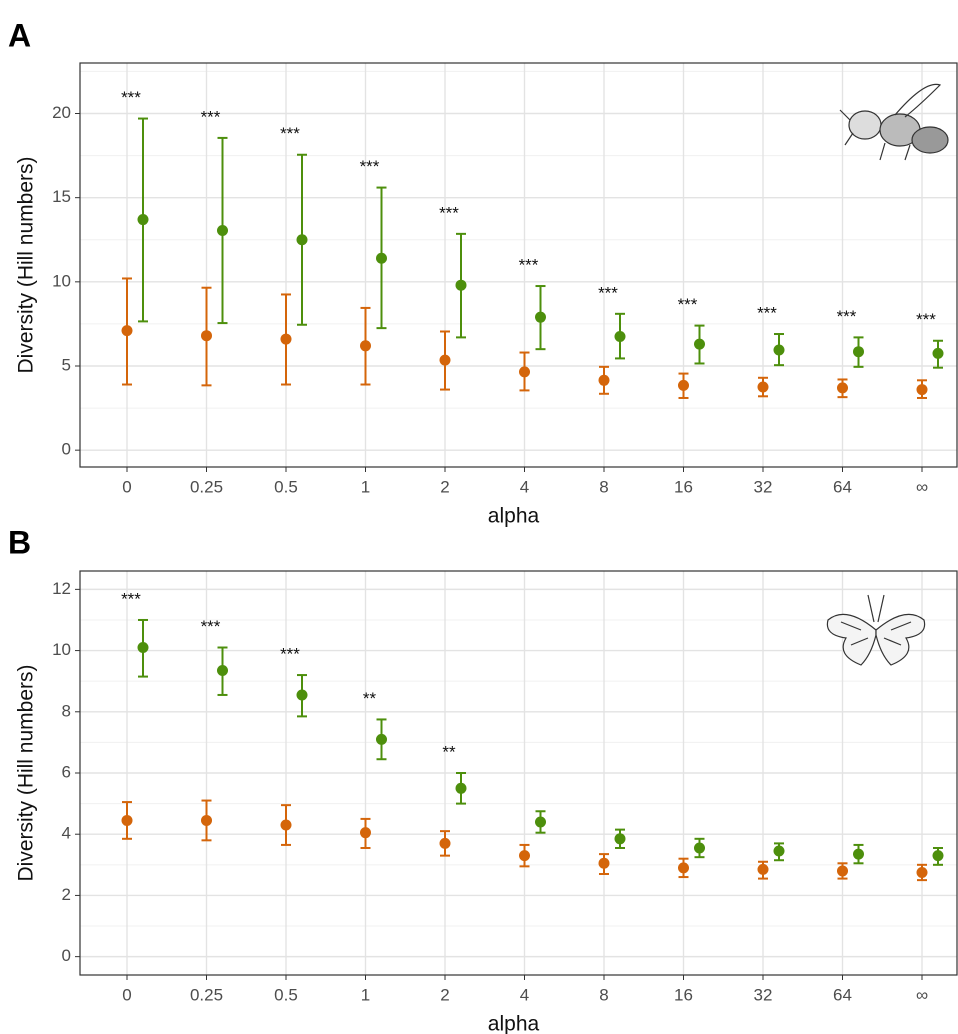 This screenshot has height=1034, width=958. What do you see at coordinates (19, 35) in the screenshot?
I see `panel-label: A` at bounding box center [19, 35].